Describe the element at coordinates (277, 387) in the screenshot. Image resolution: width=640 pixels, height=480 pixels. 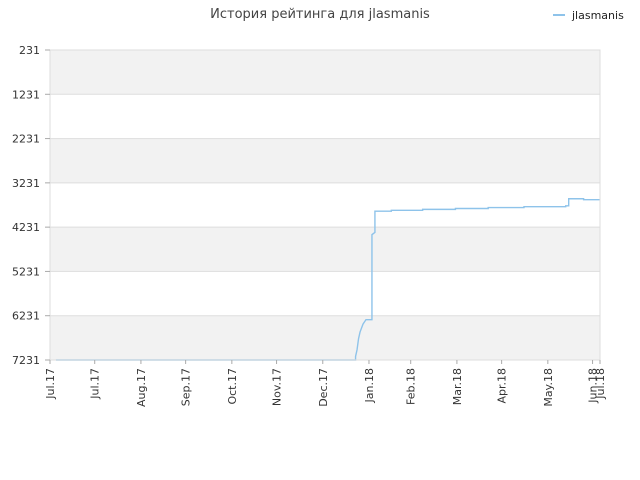
I see `x-tick-label: Nov.17` at that location.